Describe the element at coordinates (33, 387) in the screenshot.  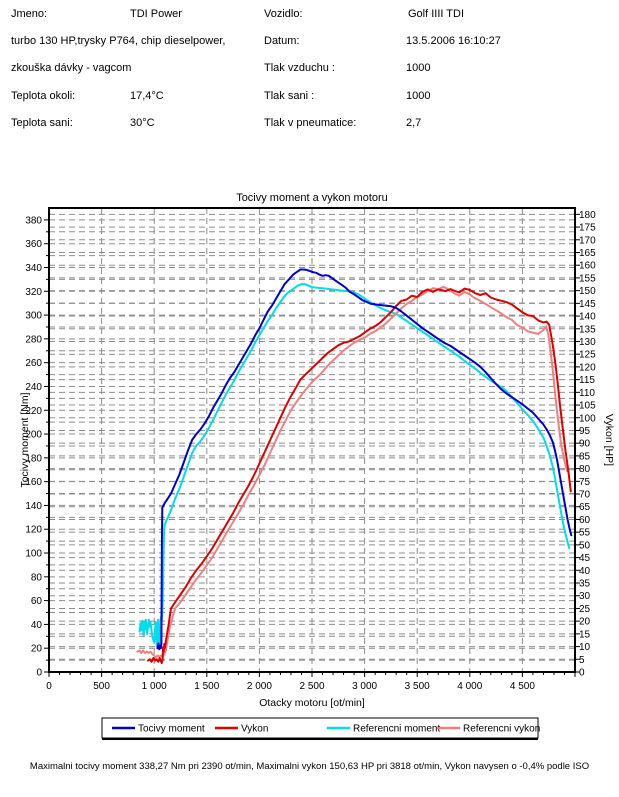
I see `left-tick-label: 240` at that location.